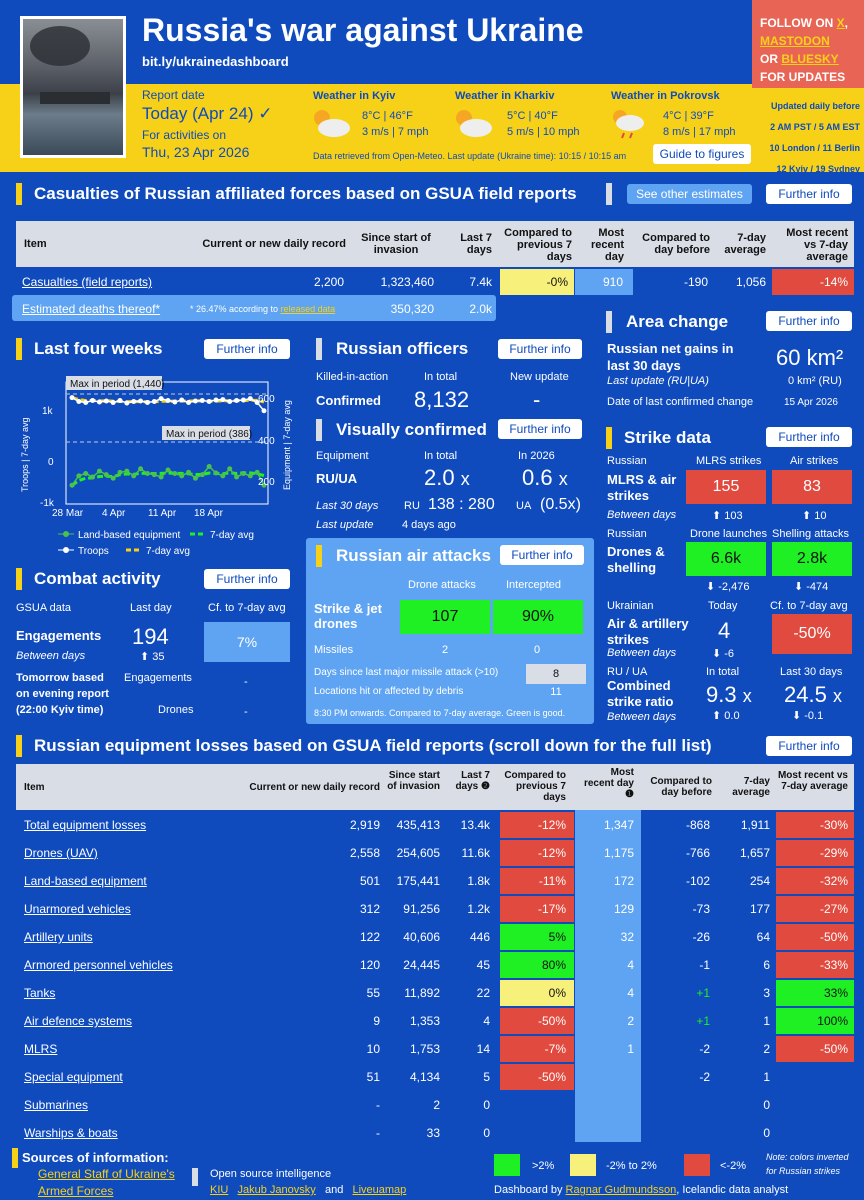  Describe the element at coordinates (630, 993) in the screenshot. I see `table-cell: 4` at that location.